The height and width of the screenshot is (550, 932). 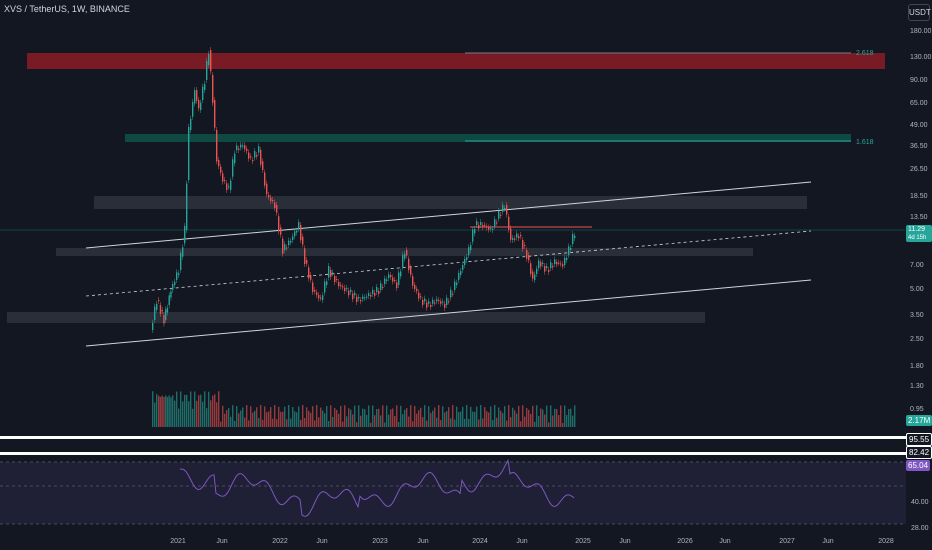 I want to click on price-tick: 3.50, so click(x=917, y=315).